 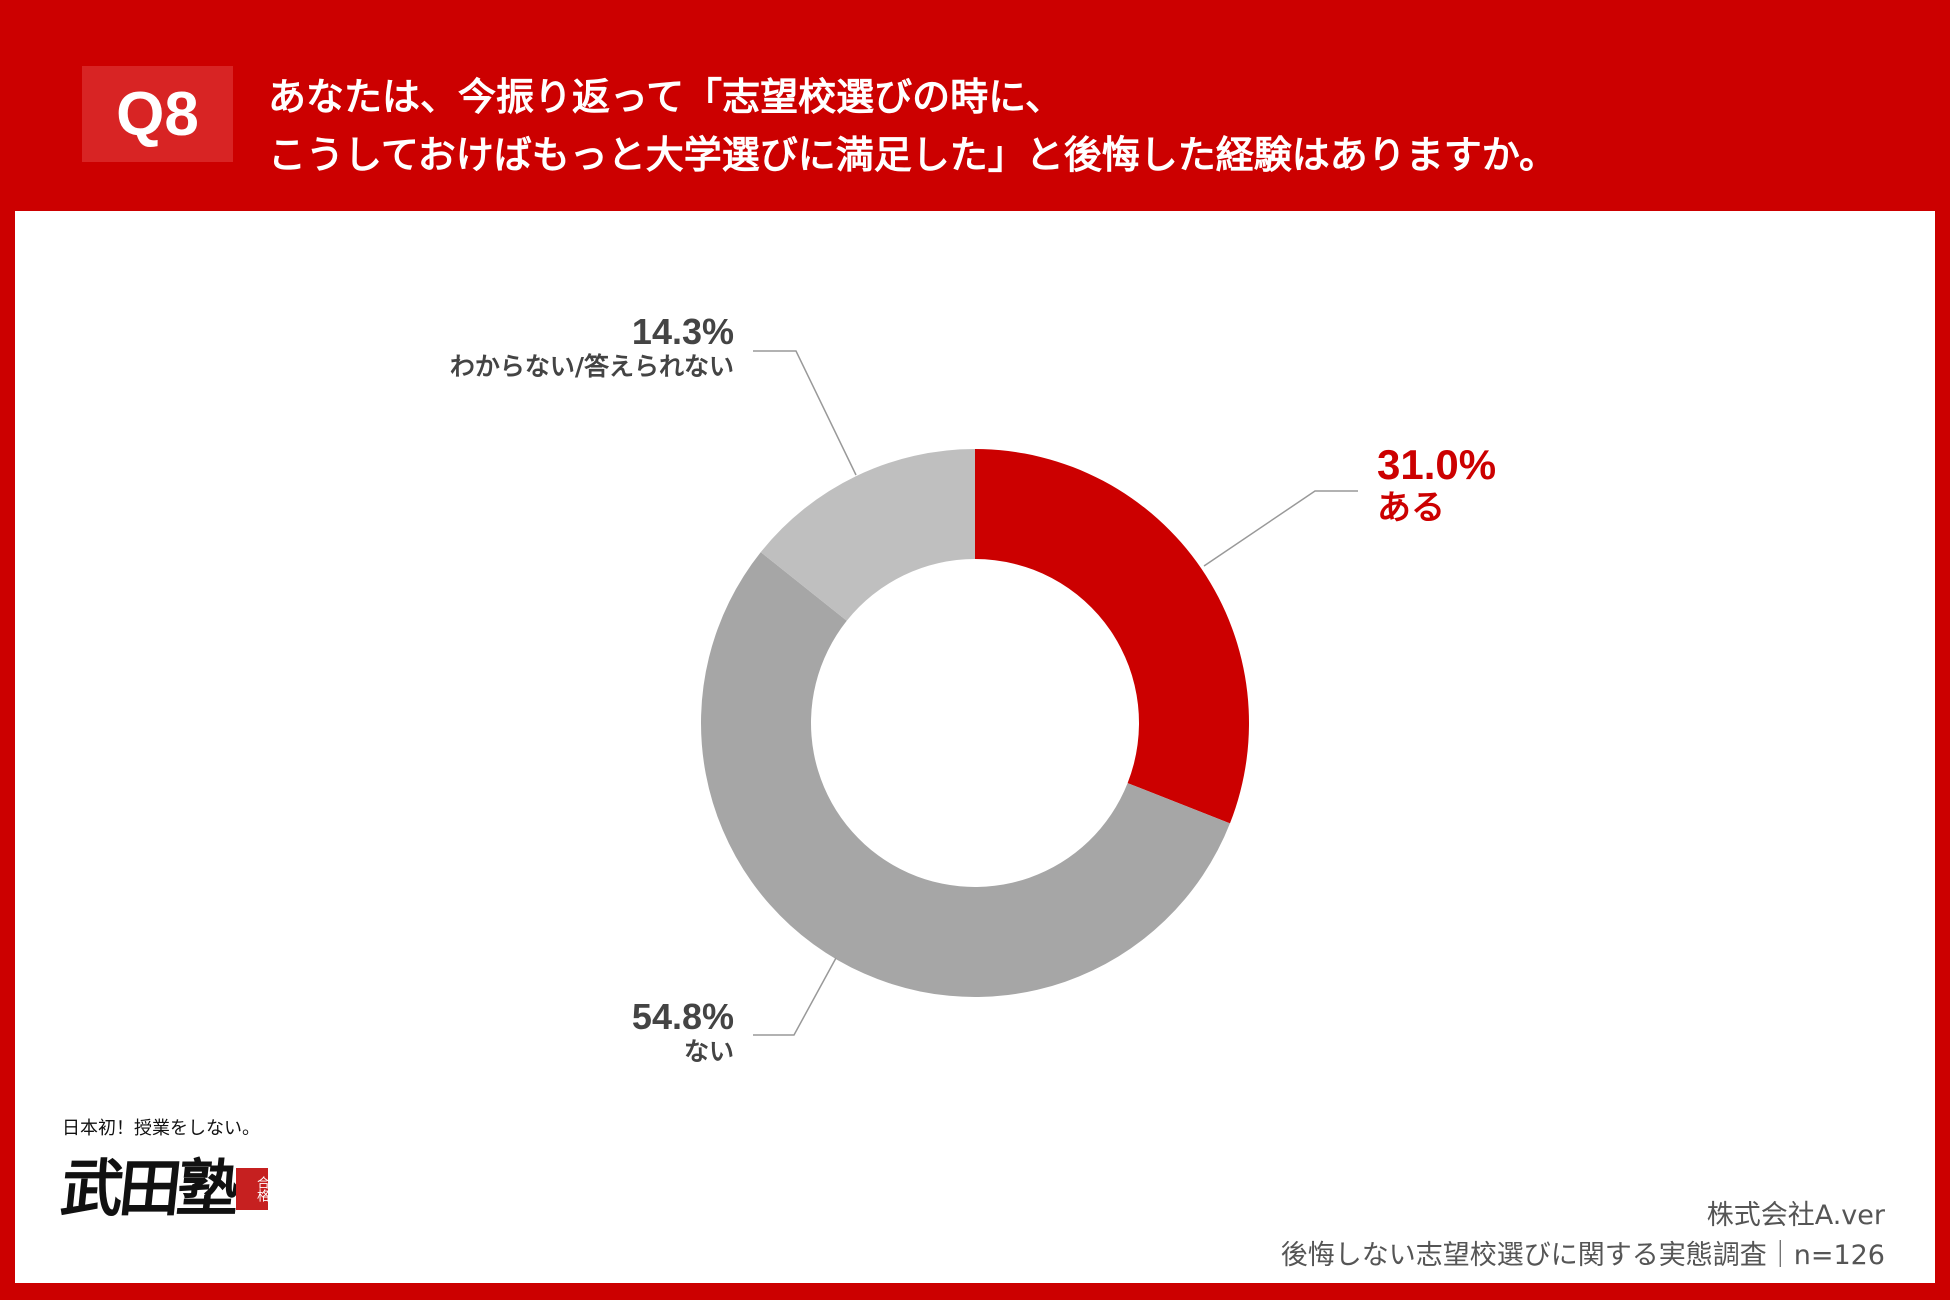 I want to click on data-label-wakaranai: 14.3% わからない/答えられない, so click(x=592, y=347).